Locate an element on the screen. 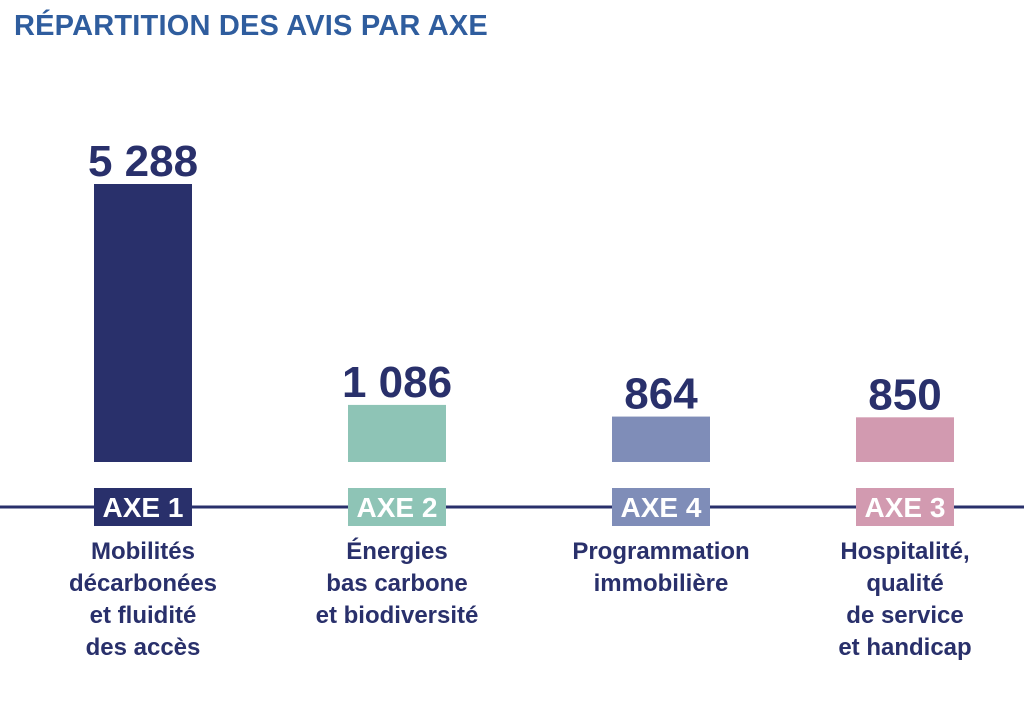 Image resolution: width=1024 pixels, height=704 pixels. value-label-3: 864 is located at coordinates (661, 394).